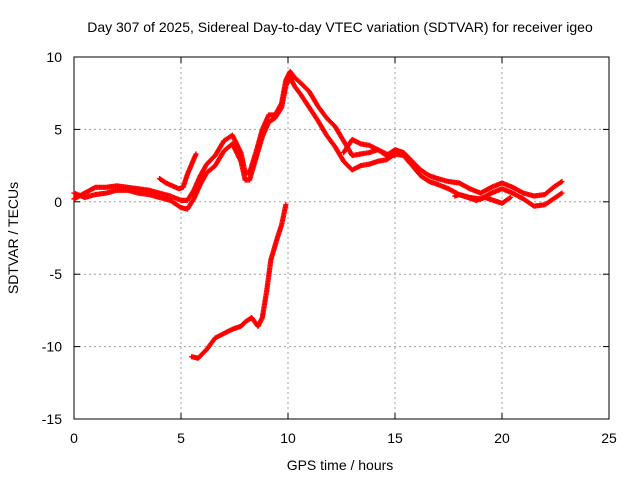 Image resolution: width=640 pixels, height=480 pixels. What do you see at coordinates (52, 347) in the screenshot?
I see `y-tick-label: -10` at bounding box center [52, 347].